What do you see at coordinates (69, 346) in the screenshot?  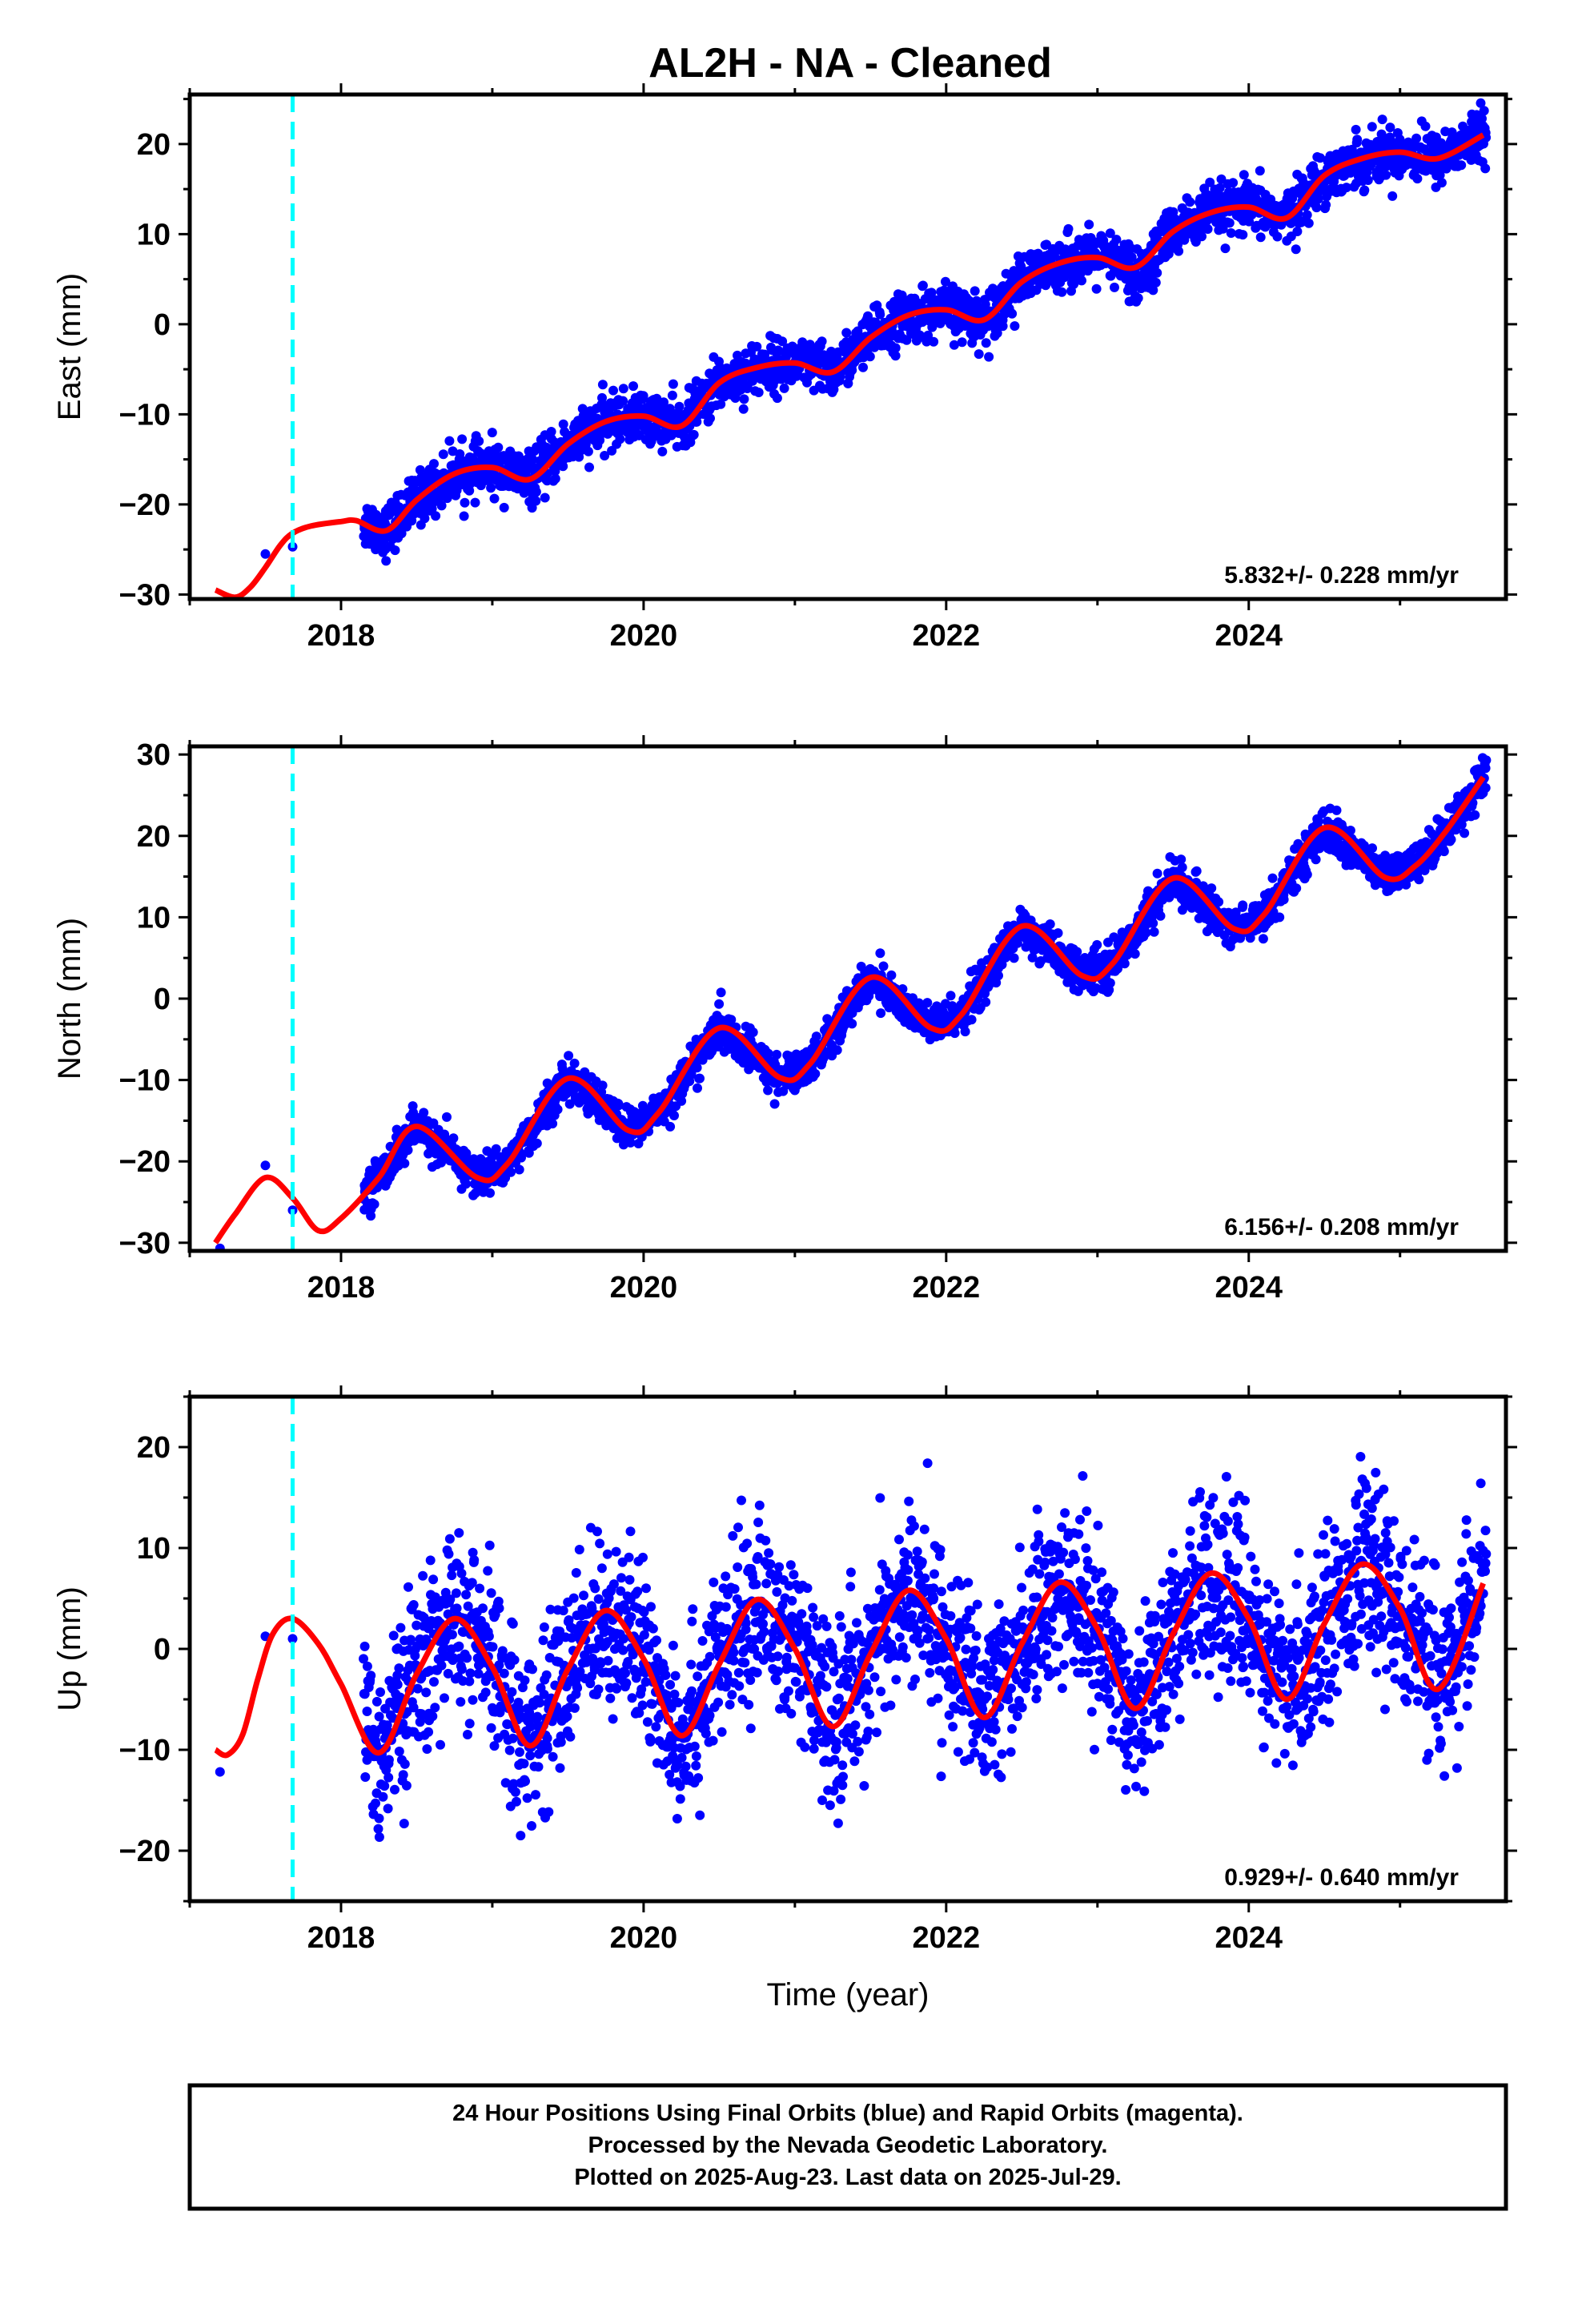 I see `east-y-axis-label: East (mm)` at bounding box center [69, 346].